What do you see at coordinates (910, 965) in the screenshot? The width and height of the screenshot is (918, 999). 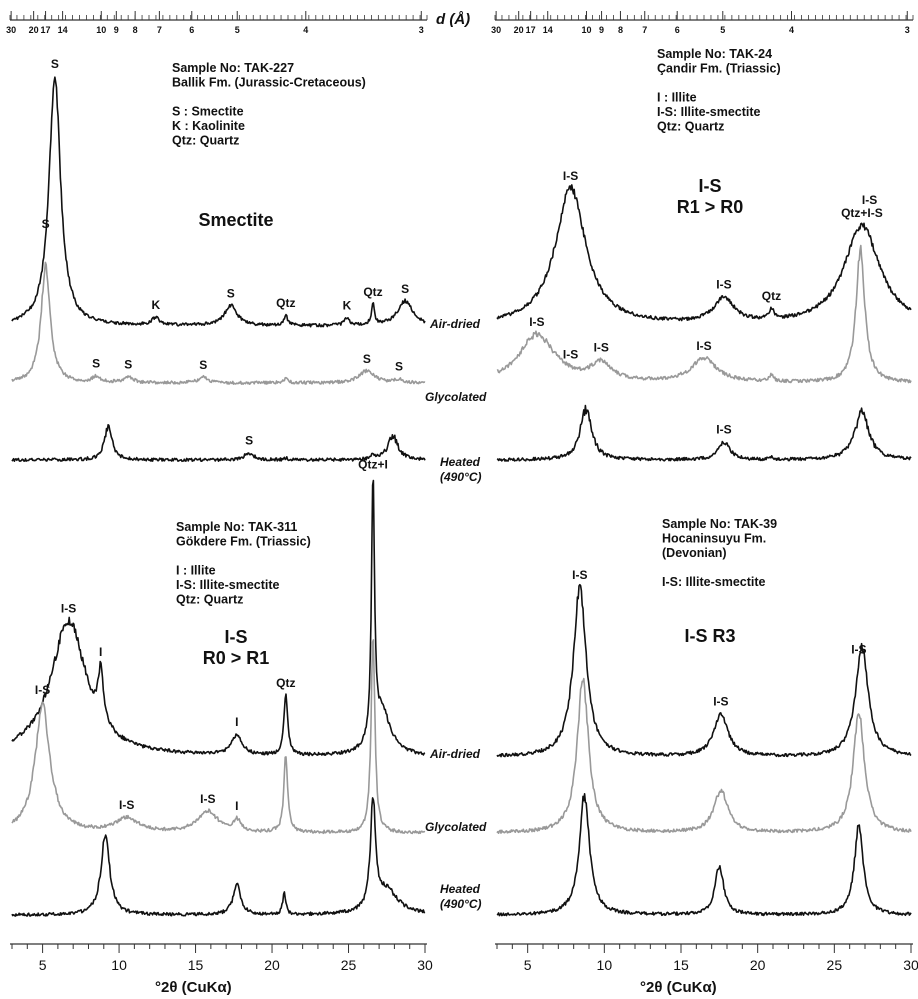 I see `x-axis-tick-label: 30` at bounding box center [910, 965].